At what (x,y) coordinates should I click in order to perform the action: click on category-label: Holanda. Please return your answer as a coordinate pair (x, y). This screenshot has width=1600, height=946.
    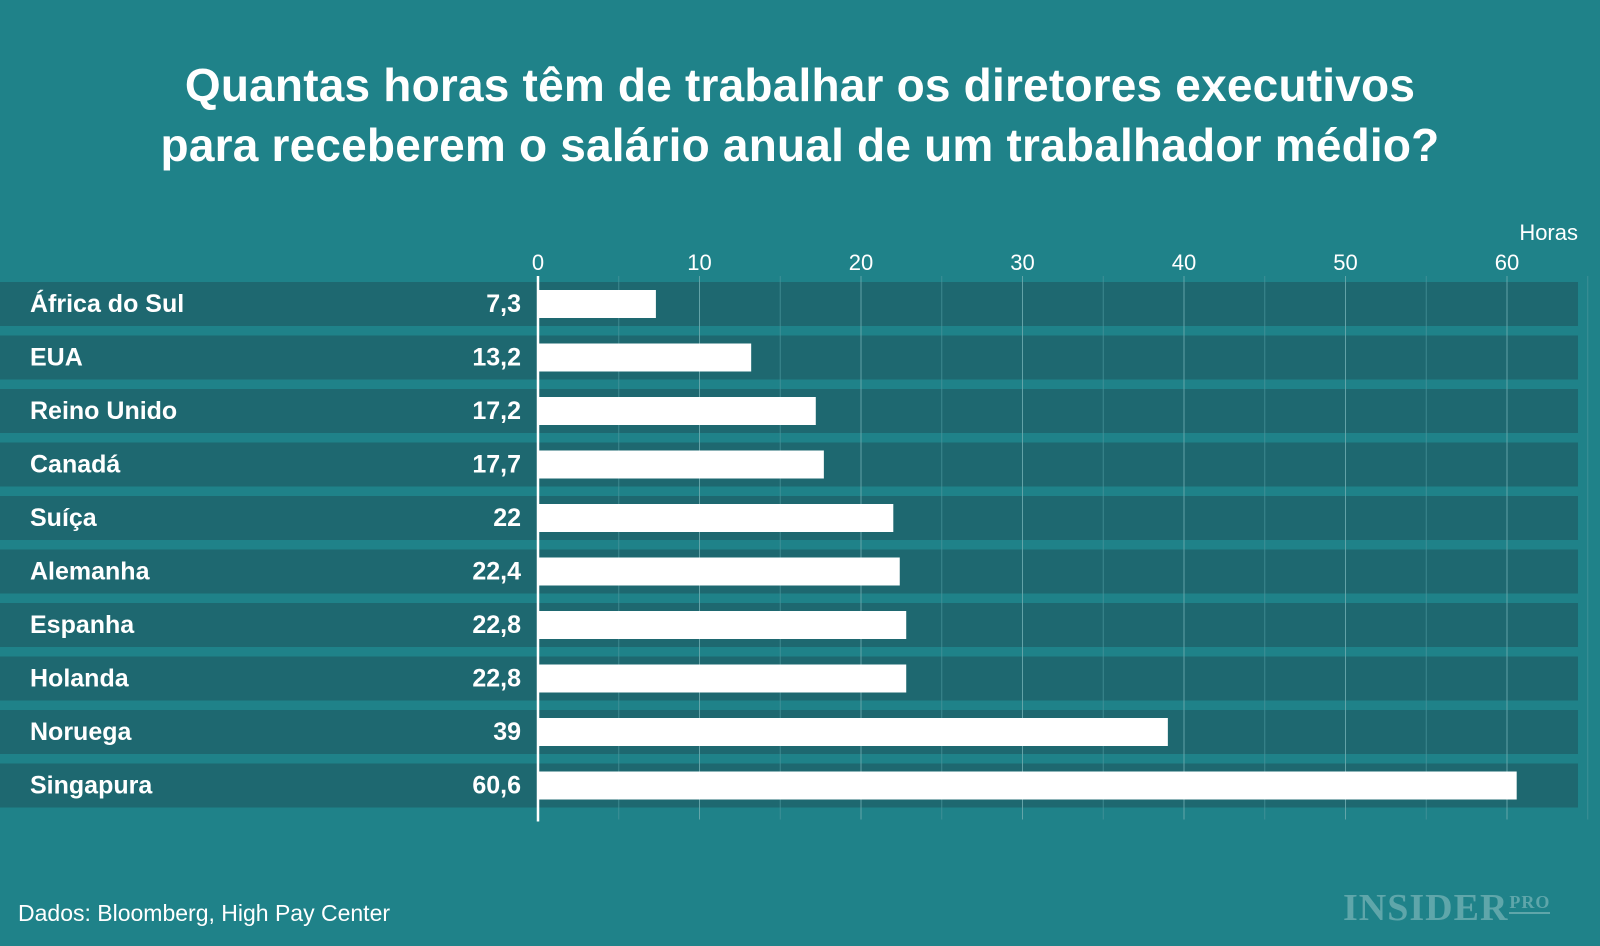
    Looking at the image, I should click on (80, 679).